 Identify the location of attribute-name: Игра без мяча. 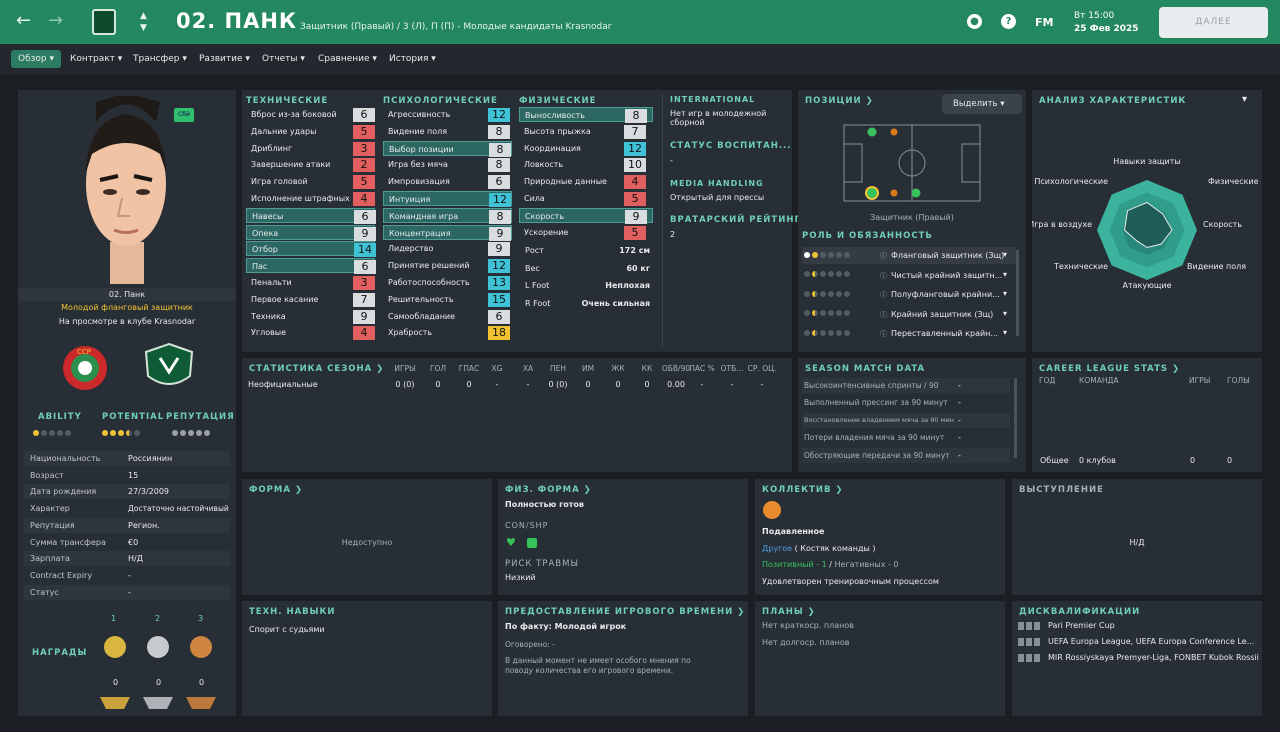
(418, 165).